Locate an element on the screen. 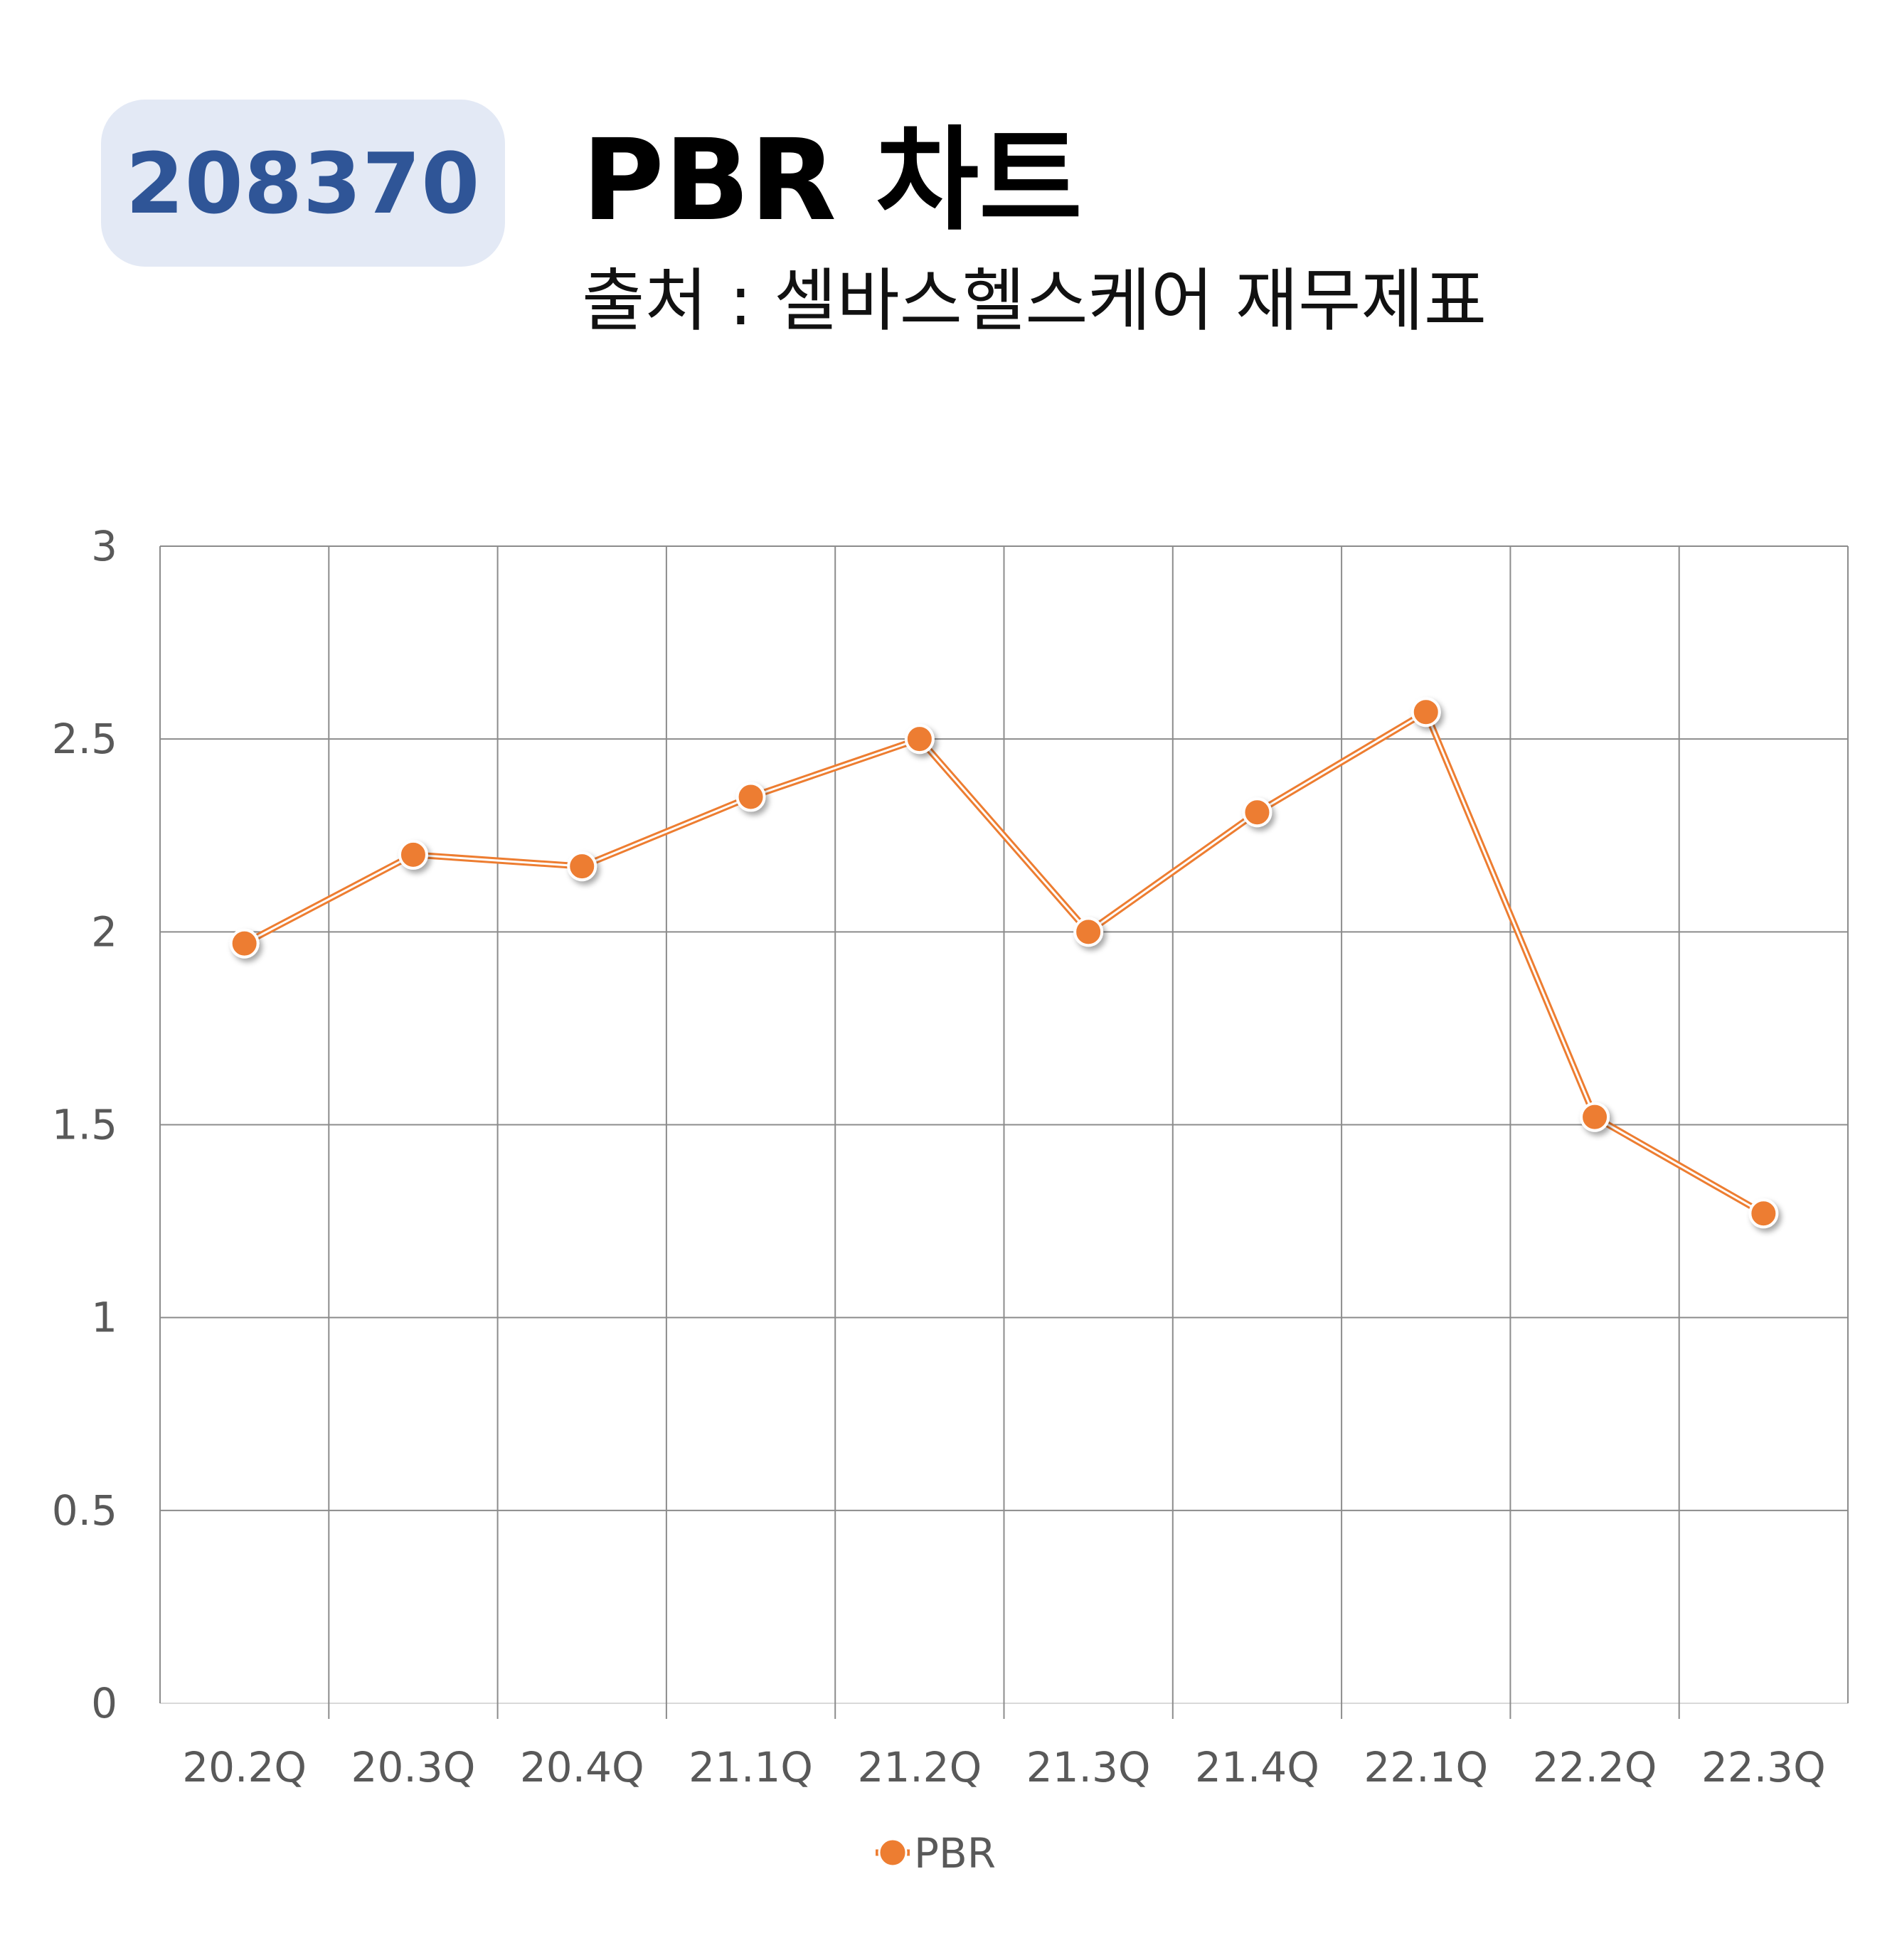 The height and width of the screenshot is (1960, 1897). ticker-badge: 208370 is located at coordinates (303, 183).